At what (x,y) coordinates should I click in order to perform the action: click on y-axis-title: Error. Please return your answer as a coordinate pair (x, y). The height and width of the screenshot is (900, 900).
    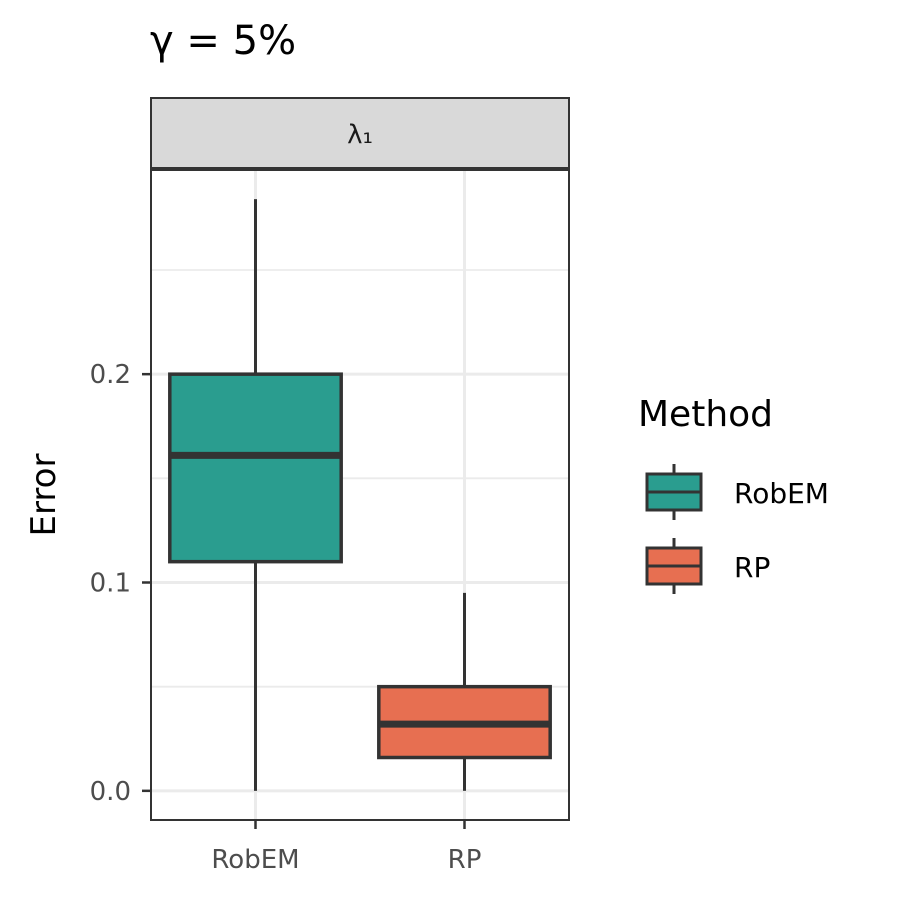
    Looking at the image, I should click on (44, 495).